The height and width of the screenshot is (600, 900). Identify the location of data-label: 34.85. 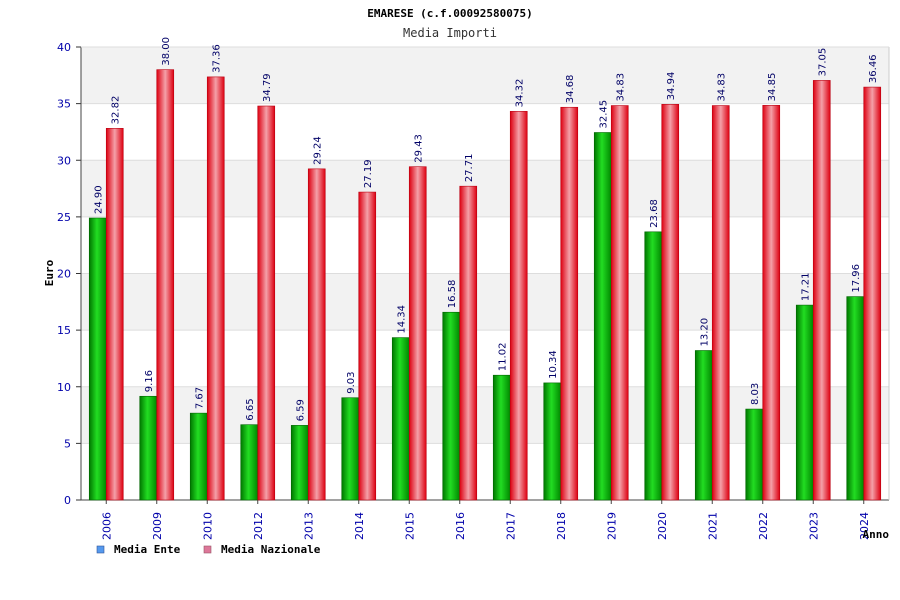
(772, 87).